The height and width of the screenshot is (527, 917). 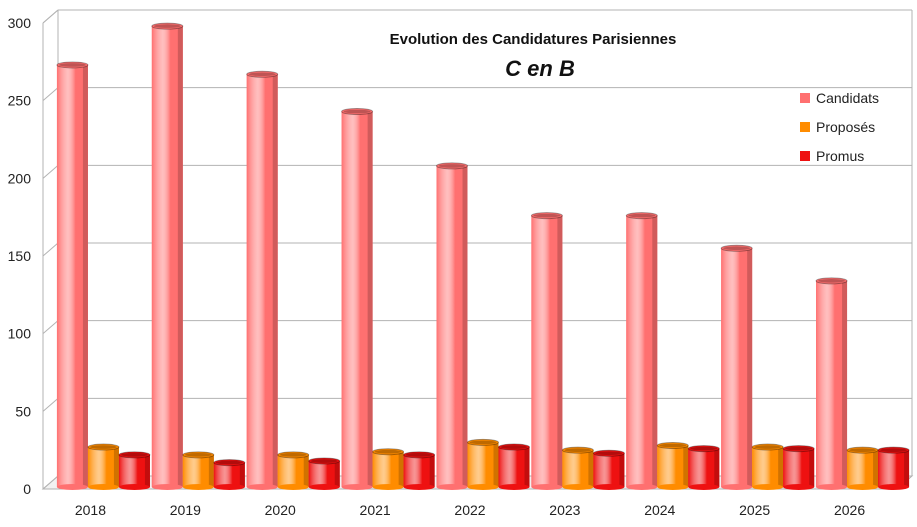 I want to click on y-tick-label: 150, so click(x=20, y=256).